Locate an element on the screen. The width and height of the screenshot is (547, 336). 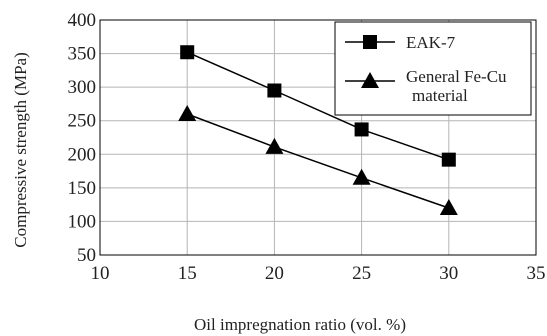
x-tick-label: 20 is located at coordinates (274, 273).